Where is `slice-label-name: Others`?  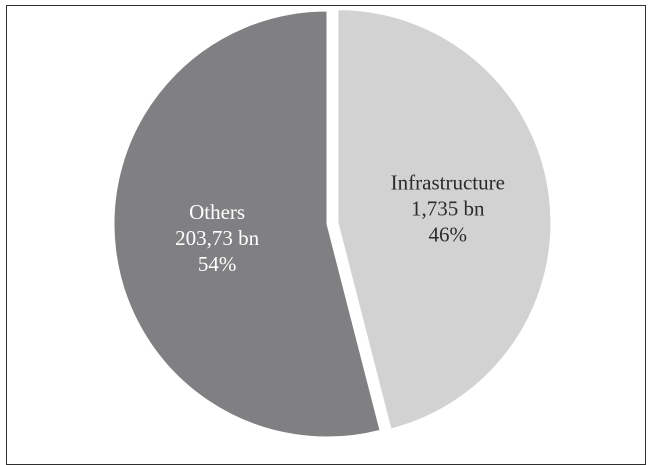
slice-label-name: Others is located at coordinates (217, 212).